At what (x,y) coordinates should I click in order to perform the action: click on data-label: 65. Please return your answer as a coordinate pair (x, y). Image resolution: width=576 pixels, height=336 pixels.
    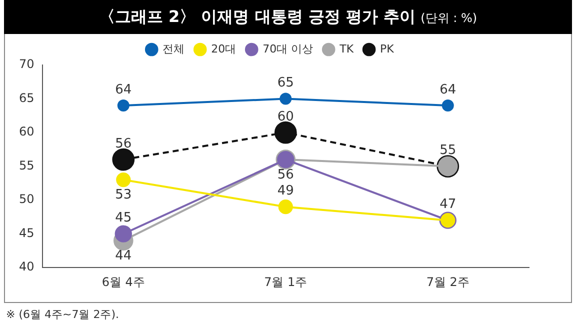
    Looking at the image, I should click on (285, 83).